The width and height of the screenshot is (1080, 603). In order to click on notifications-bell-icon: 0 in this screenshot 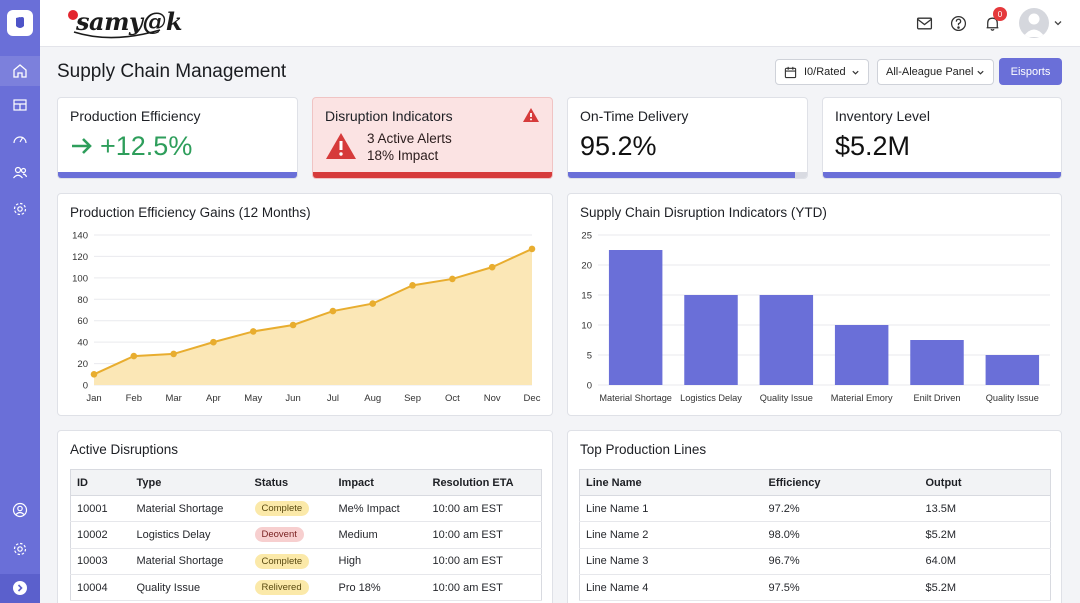, I will do `click(993, 21)`.